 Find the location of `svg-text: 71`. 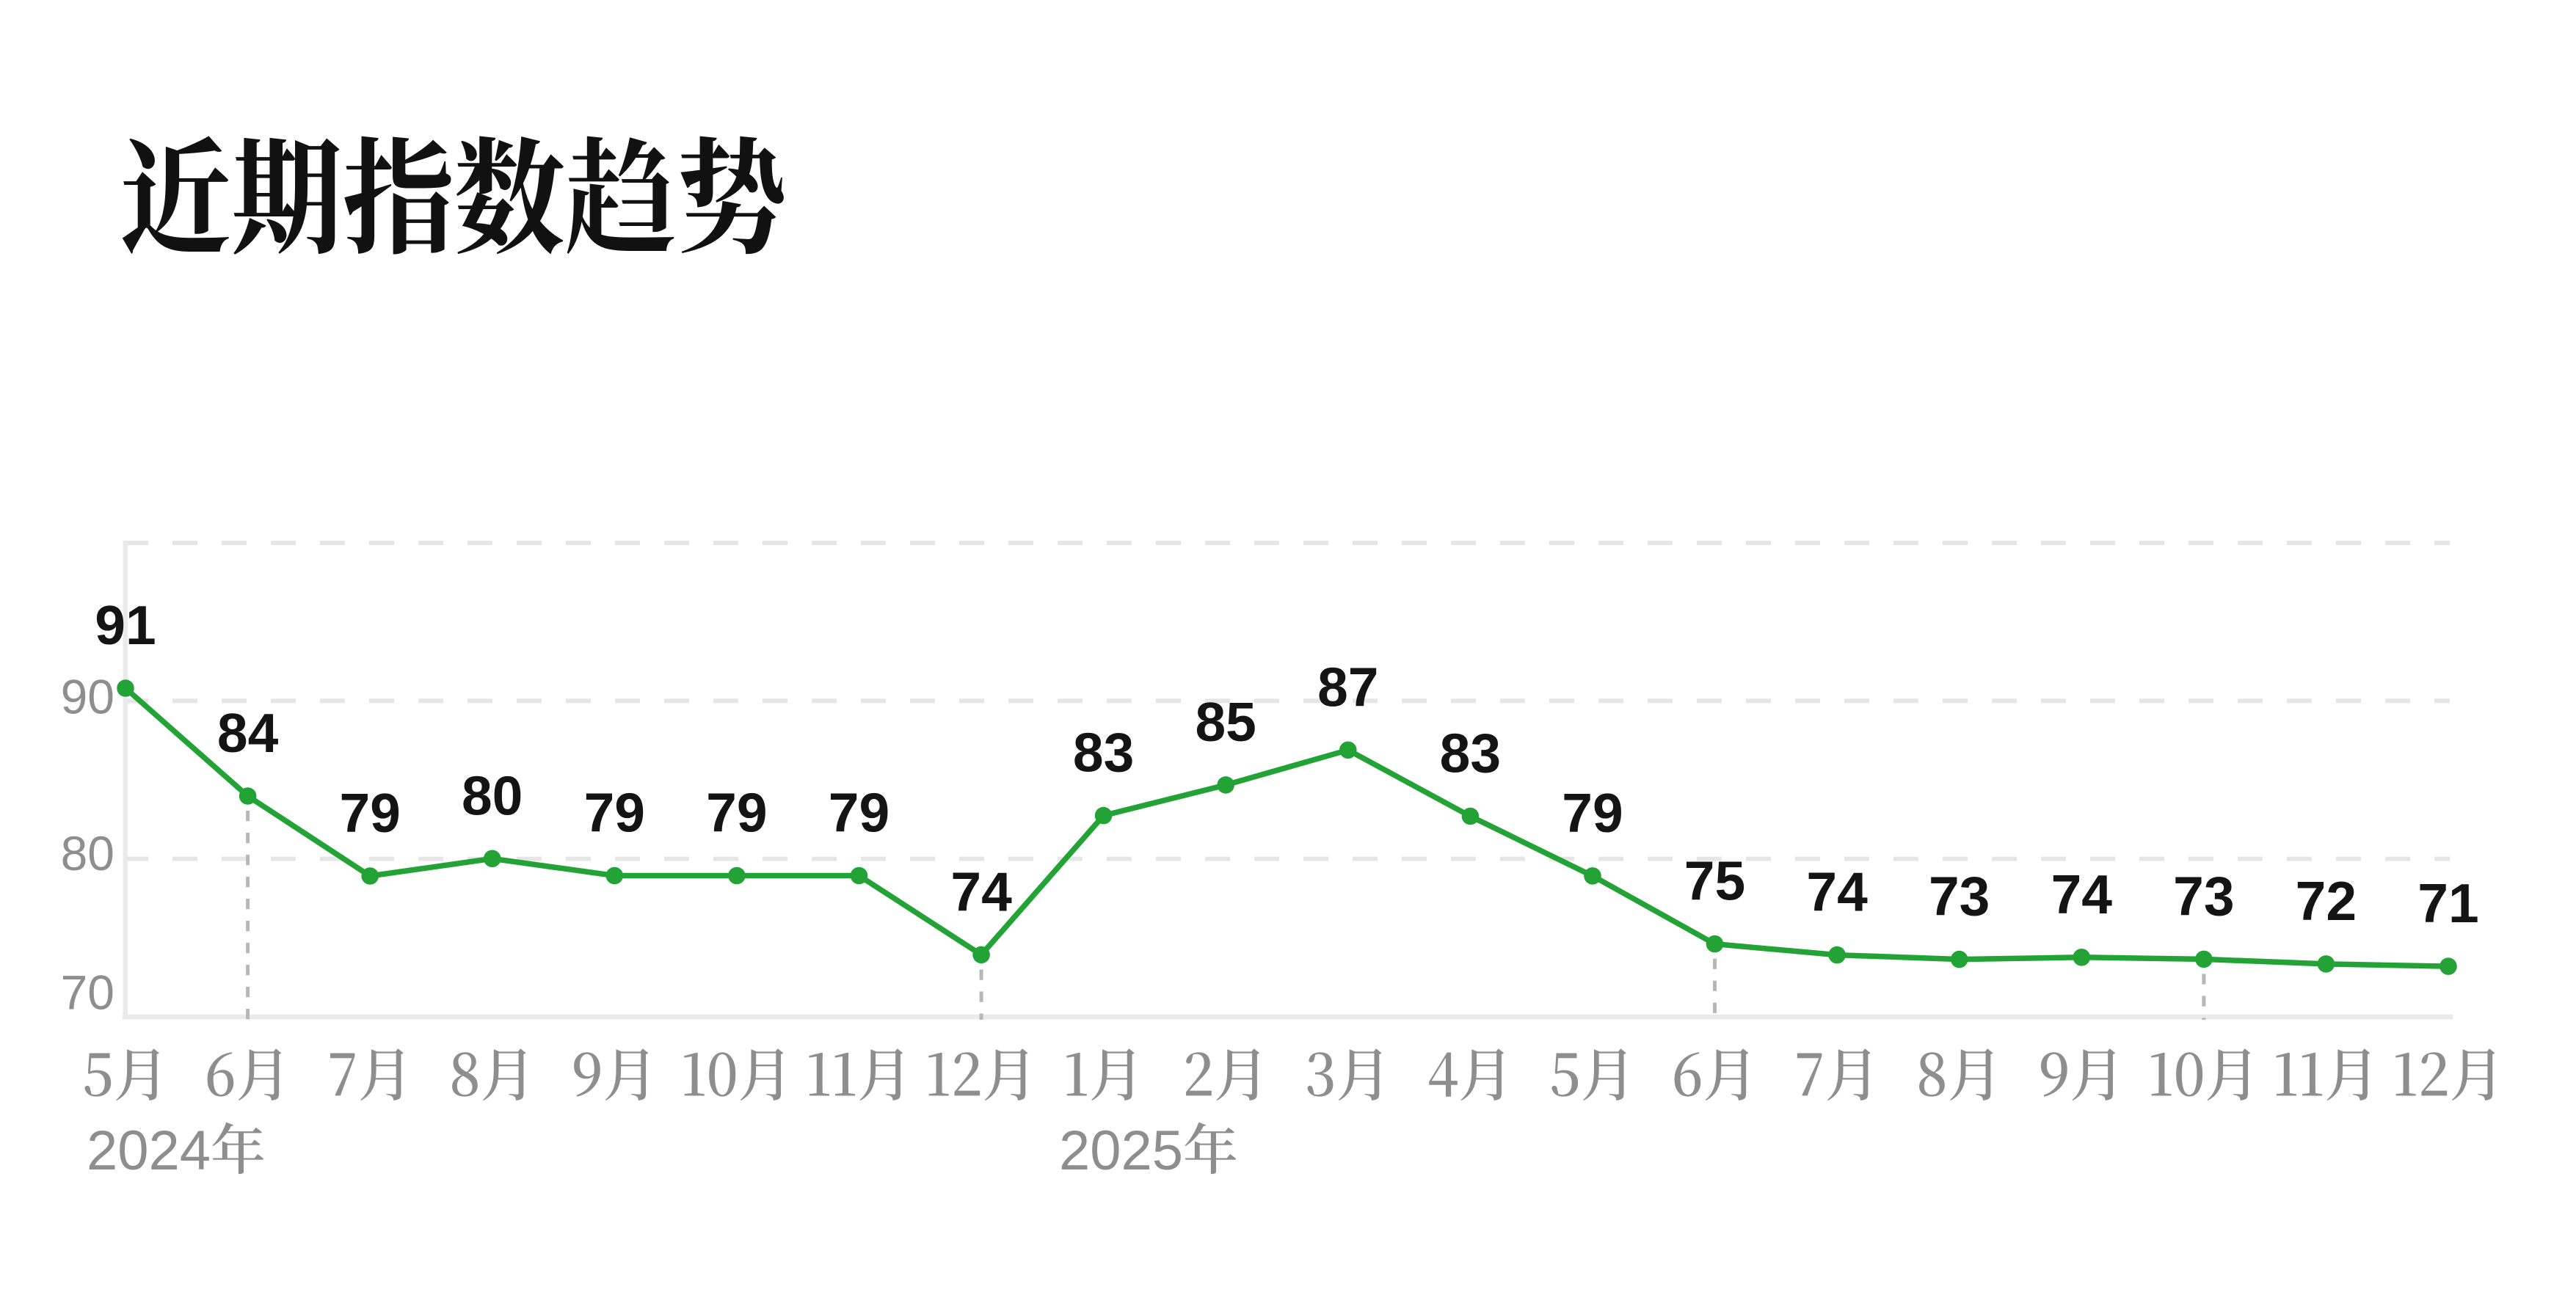

svg-text: 71 is located at coordinates (2447, 903).